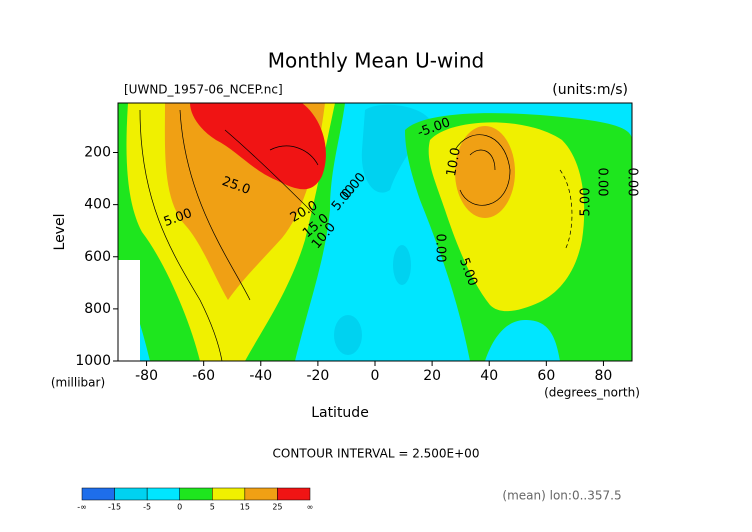  Describe the element at coordinates (179, 507) in the screenshot. I see `colorbar-label: 0` at that location.